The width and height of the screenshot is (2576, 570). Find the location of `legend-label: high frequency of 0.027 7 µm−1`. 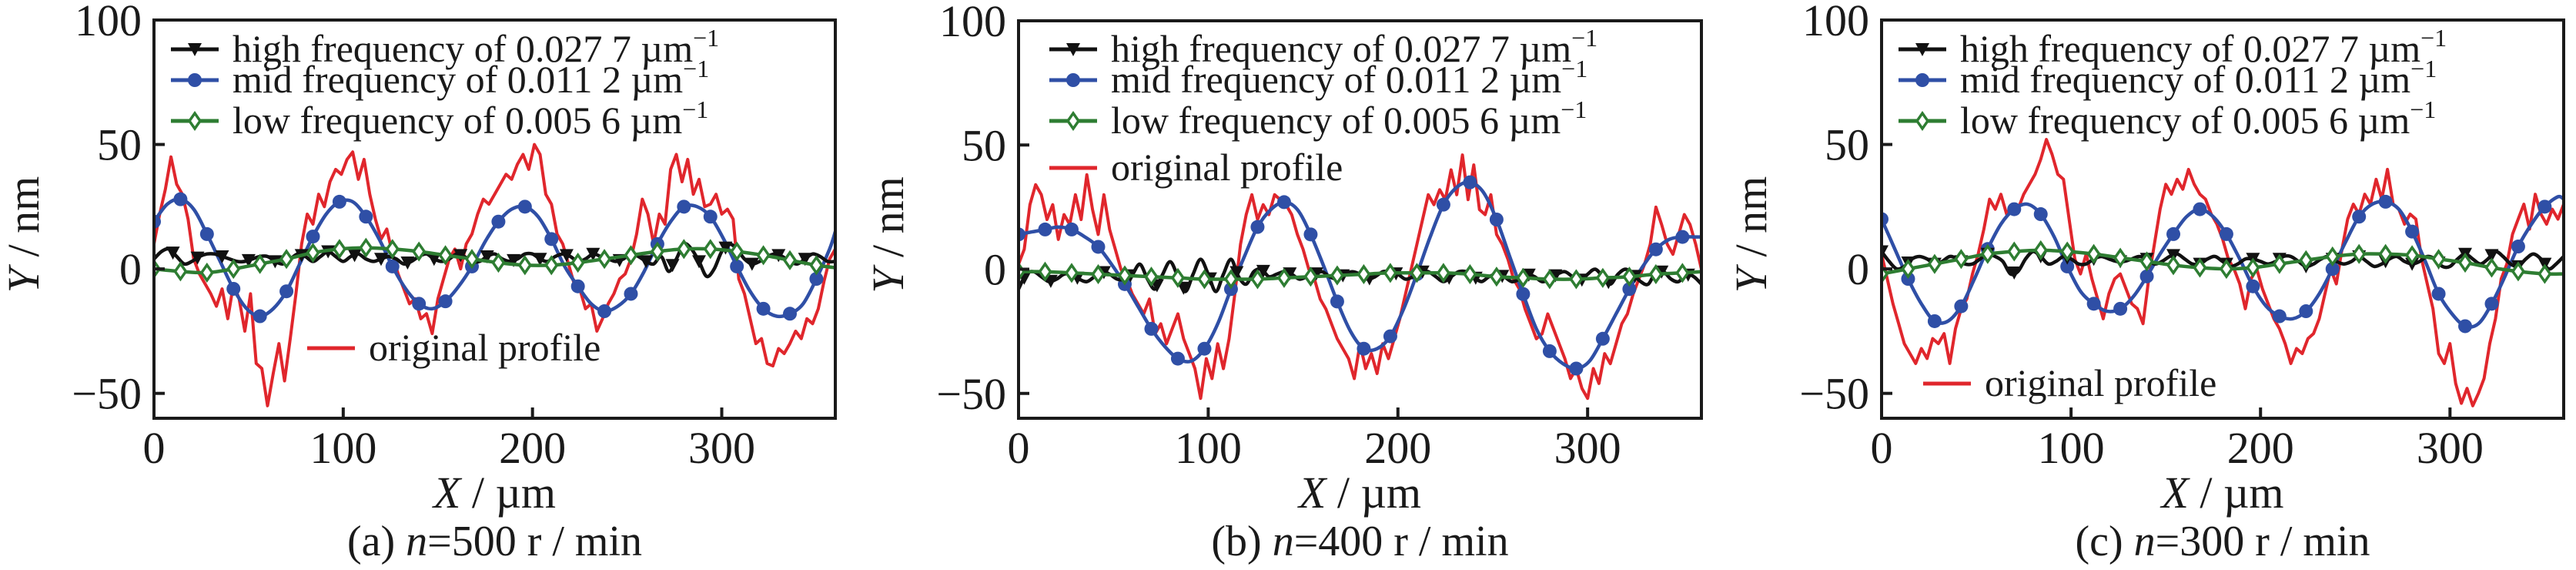

legend-label: high frequency of 0.027 7 µm−1 is located at coordinates (1354, 47).